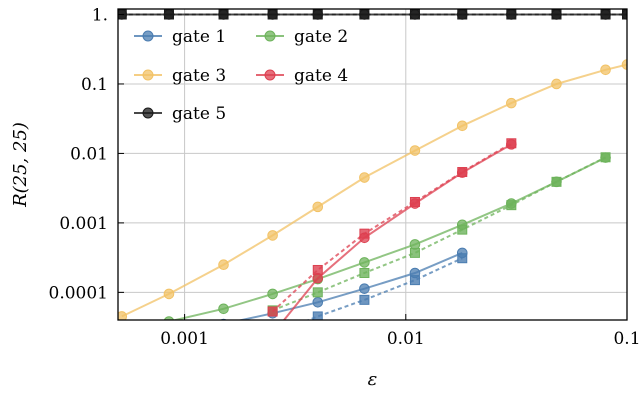 This screenshot has width=639, height=394. What do you see at coordinates (94, 85) in the screenshot?
I see `y-tick-label: 0.1` at bounding box center [94, 85].